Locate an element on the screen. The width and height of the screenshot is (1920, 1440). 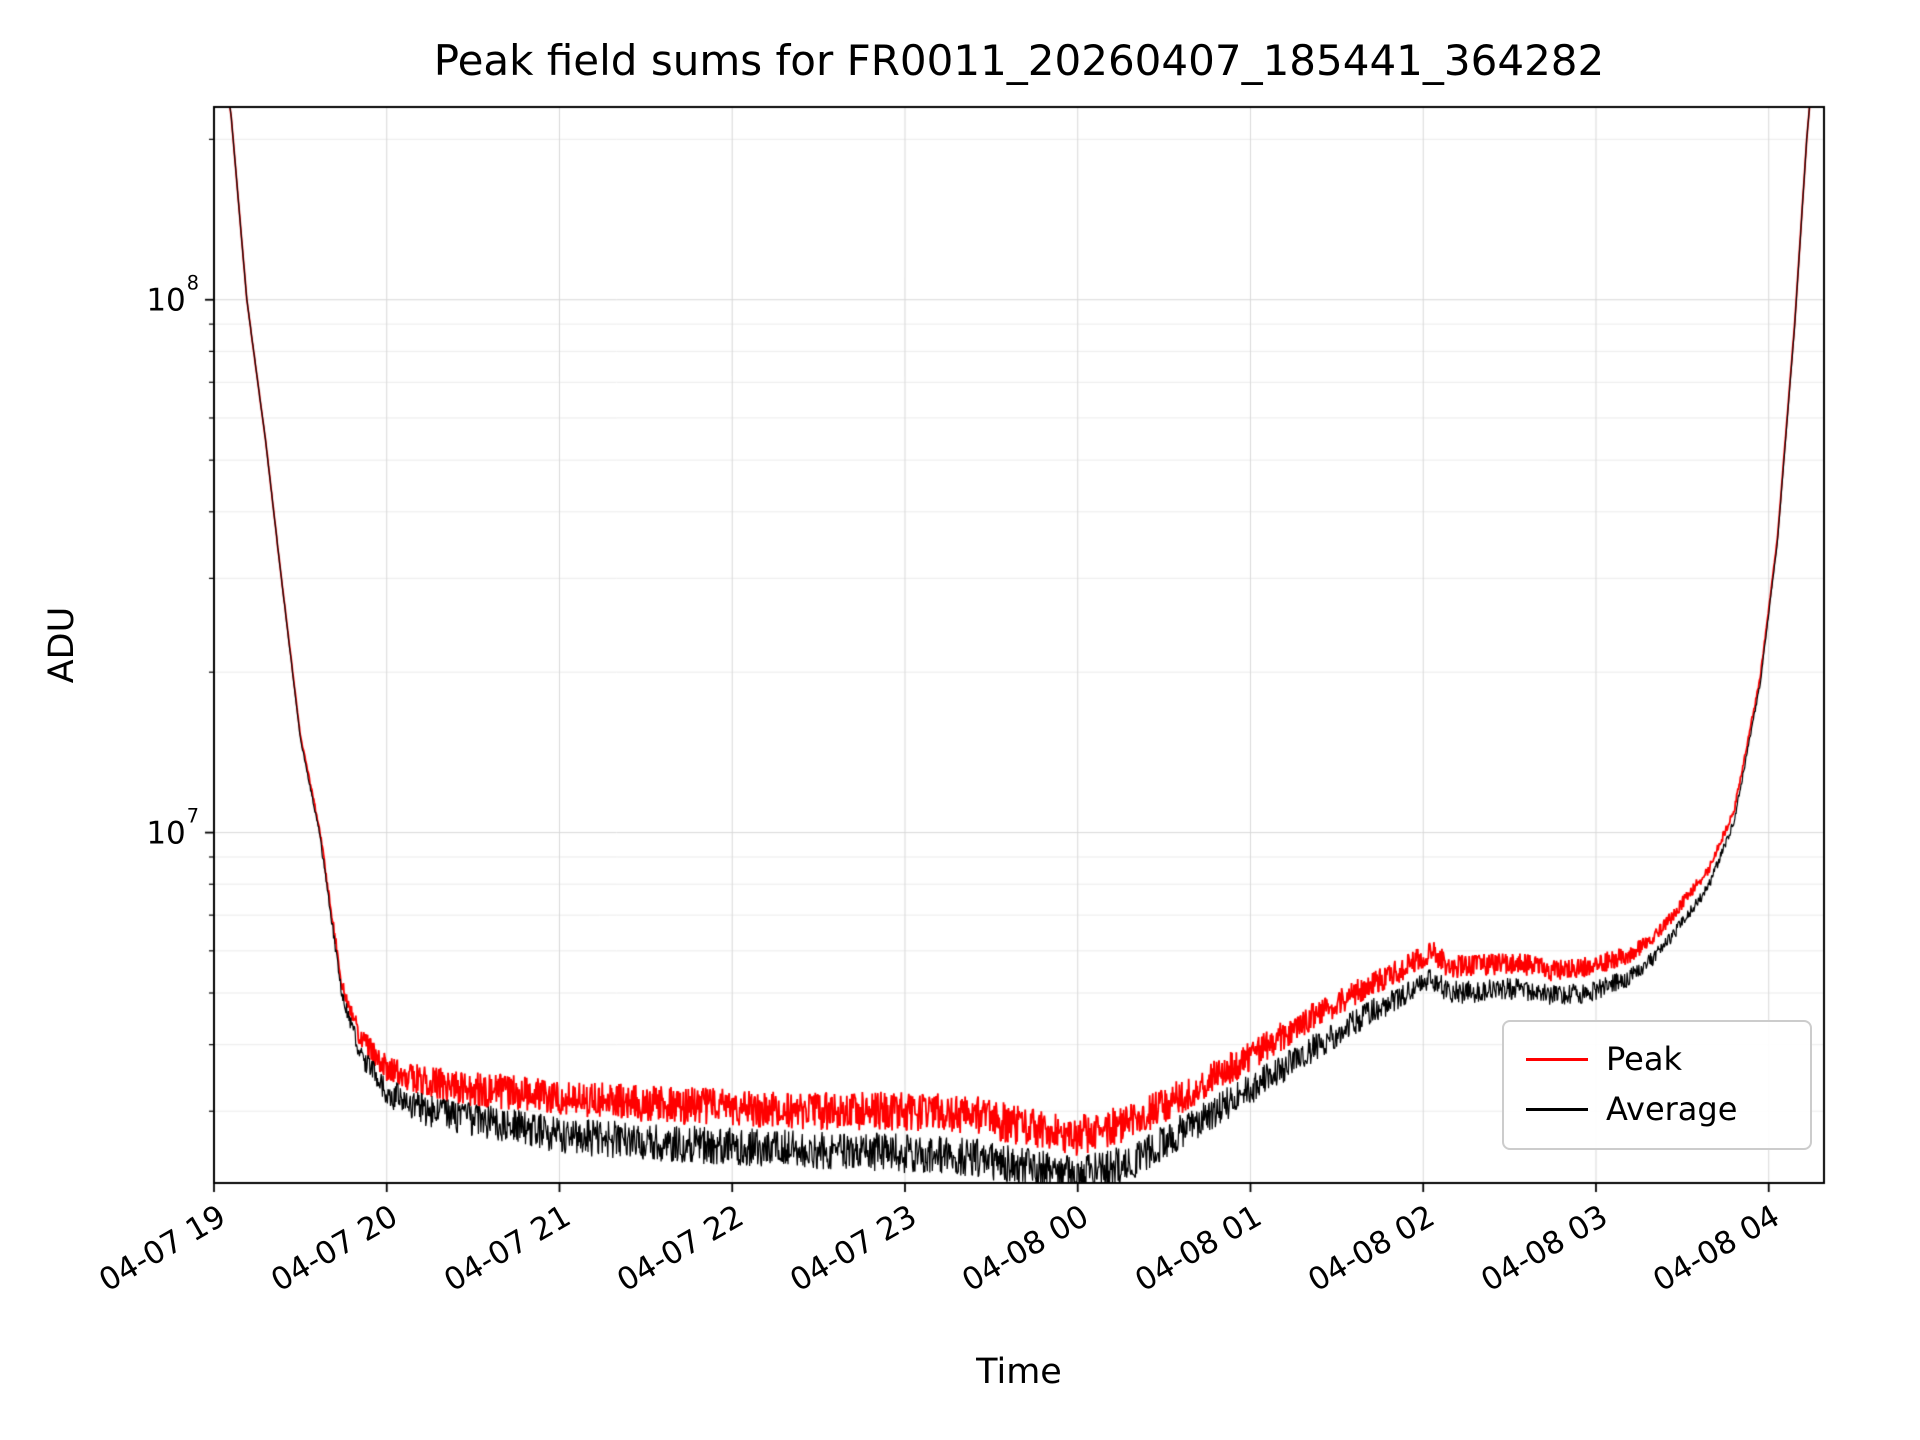
legend: Peak Average is located at coordinates (1657, 1085).